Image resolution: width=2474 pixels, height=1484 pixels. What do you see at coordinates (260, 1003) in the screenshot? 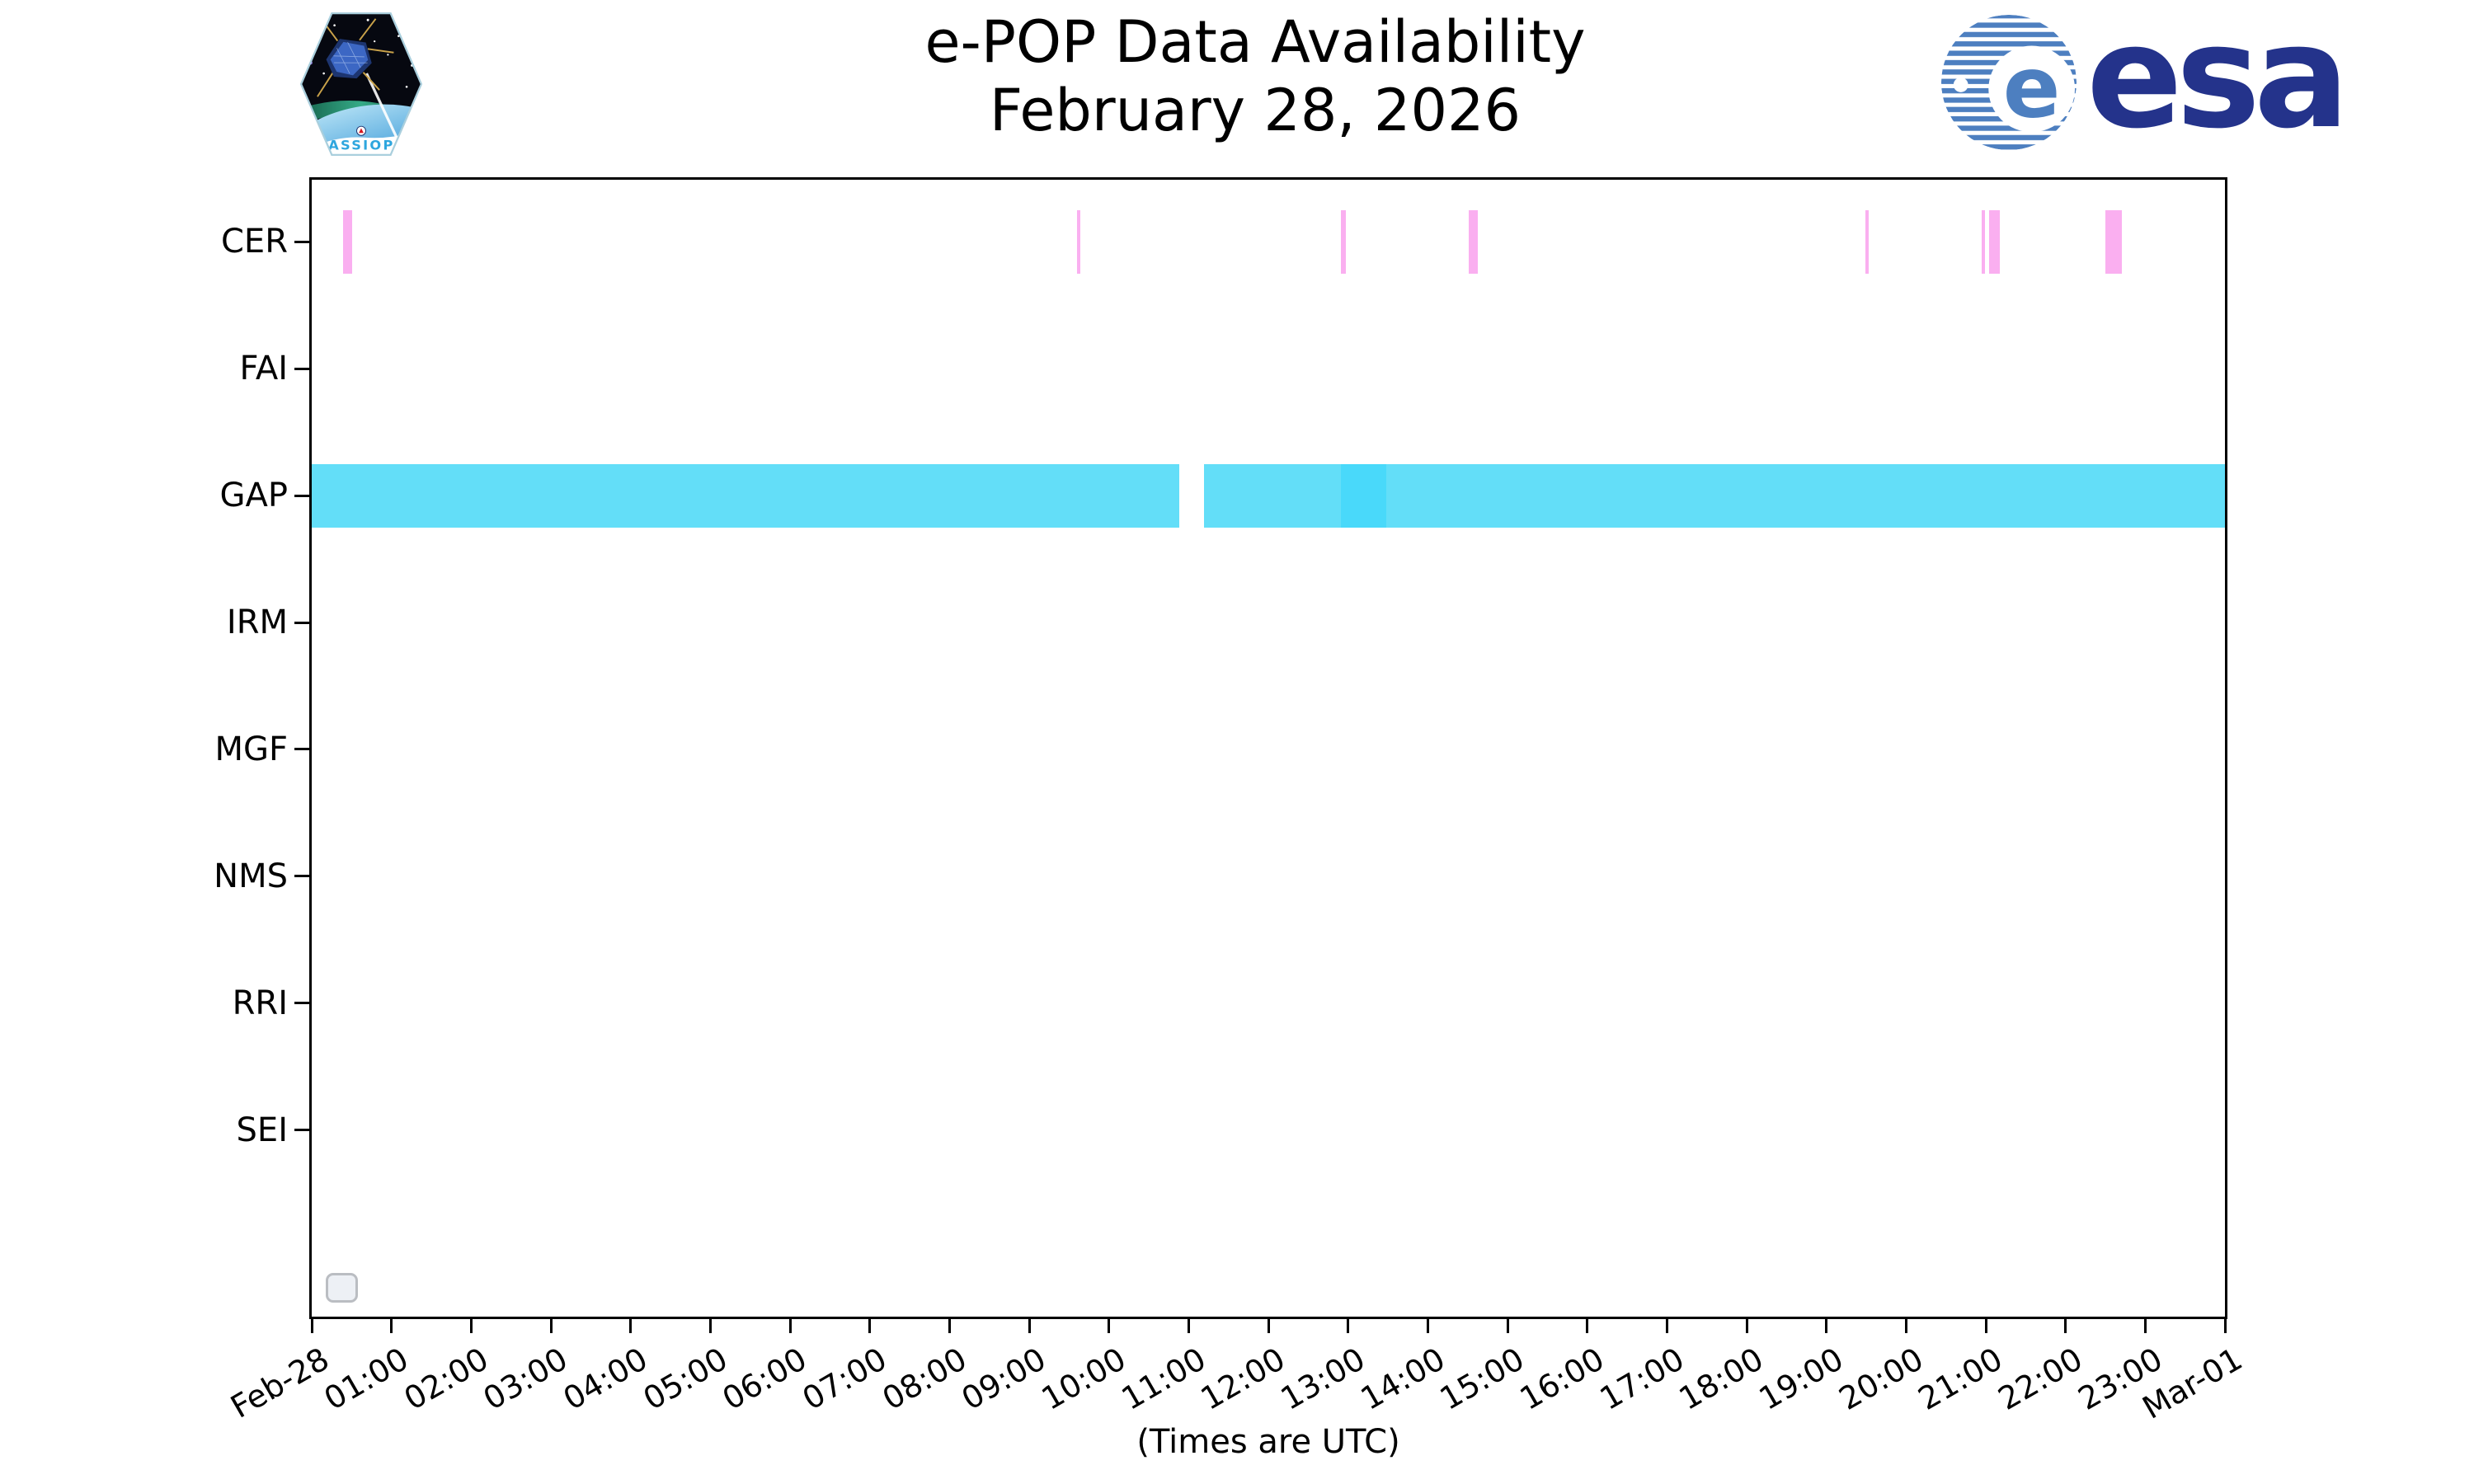
I see `y-axis-label-rri: RRI` at bounding box center [260, 1003].